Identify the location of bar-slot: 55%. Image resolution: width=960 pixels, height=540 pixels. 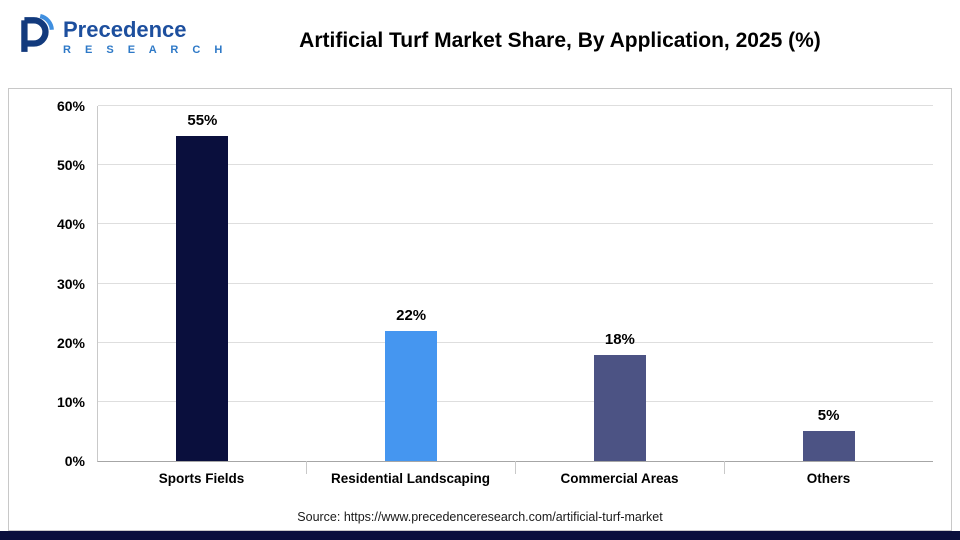
(202, 283).